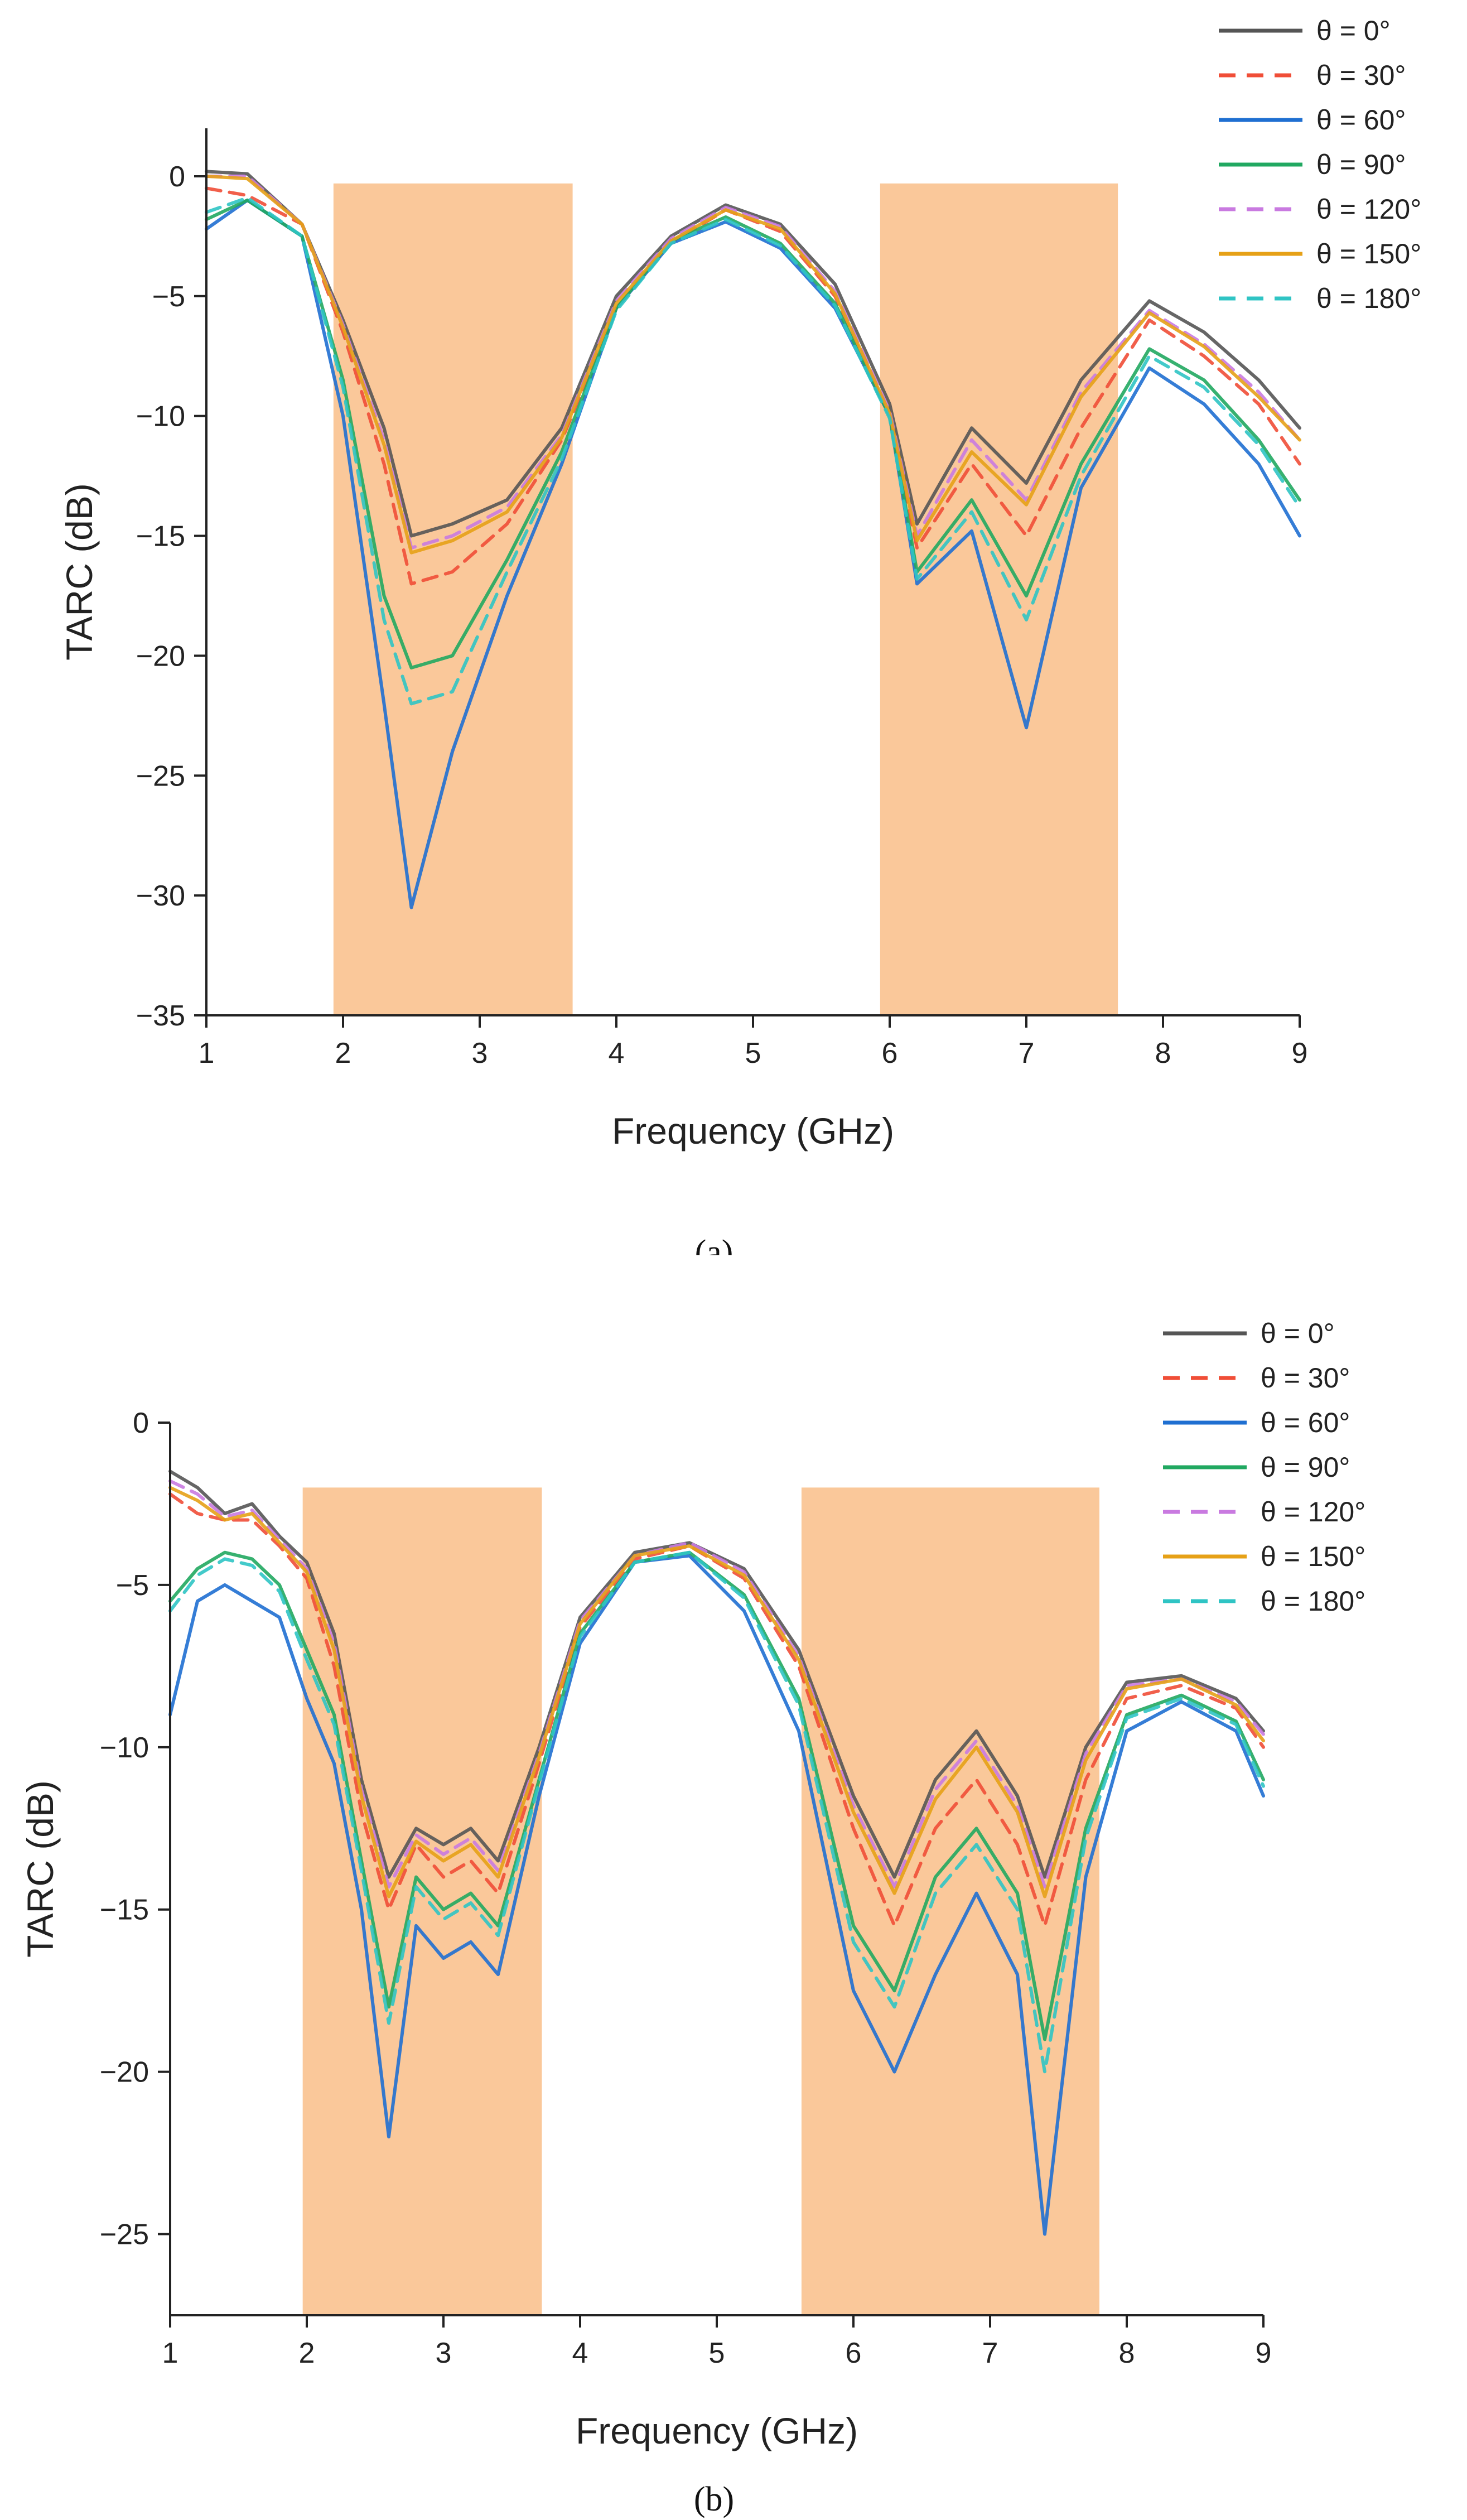  What do you see at coordinates (307, 2353) in the screenshot?
I see `x-tick-label-b: 2` at bounding box center [307, 2353].